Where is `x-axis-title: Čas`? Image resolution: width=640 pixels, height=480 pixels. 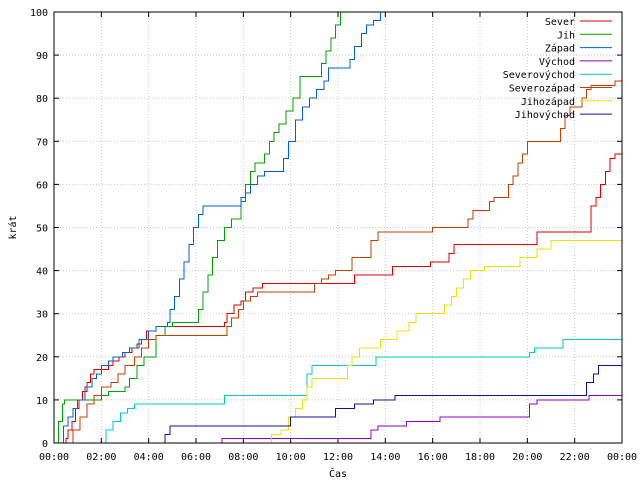
x-axis-title: Čas is located at coordinates (338, 473).